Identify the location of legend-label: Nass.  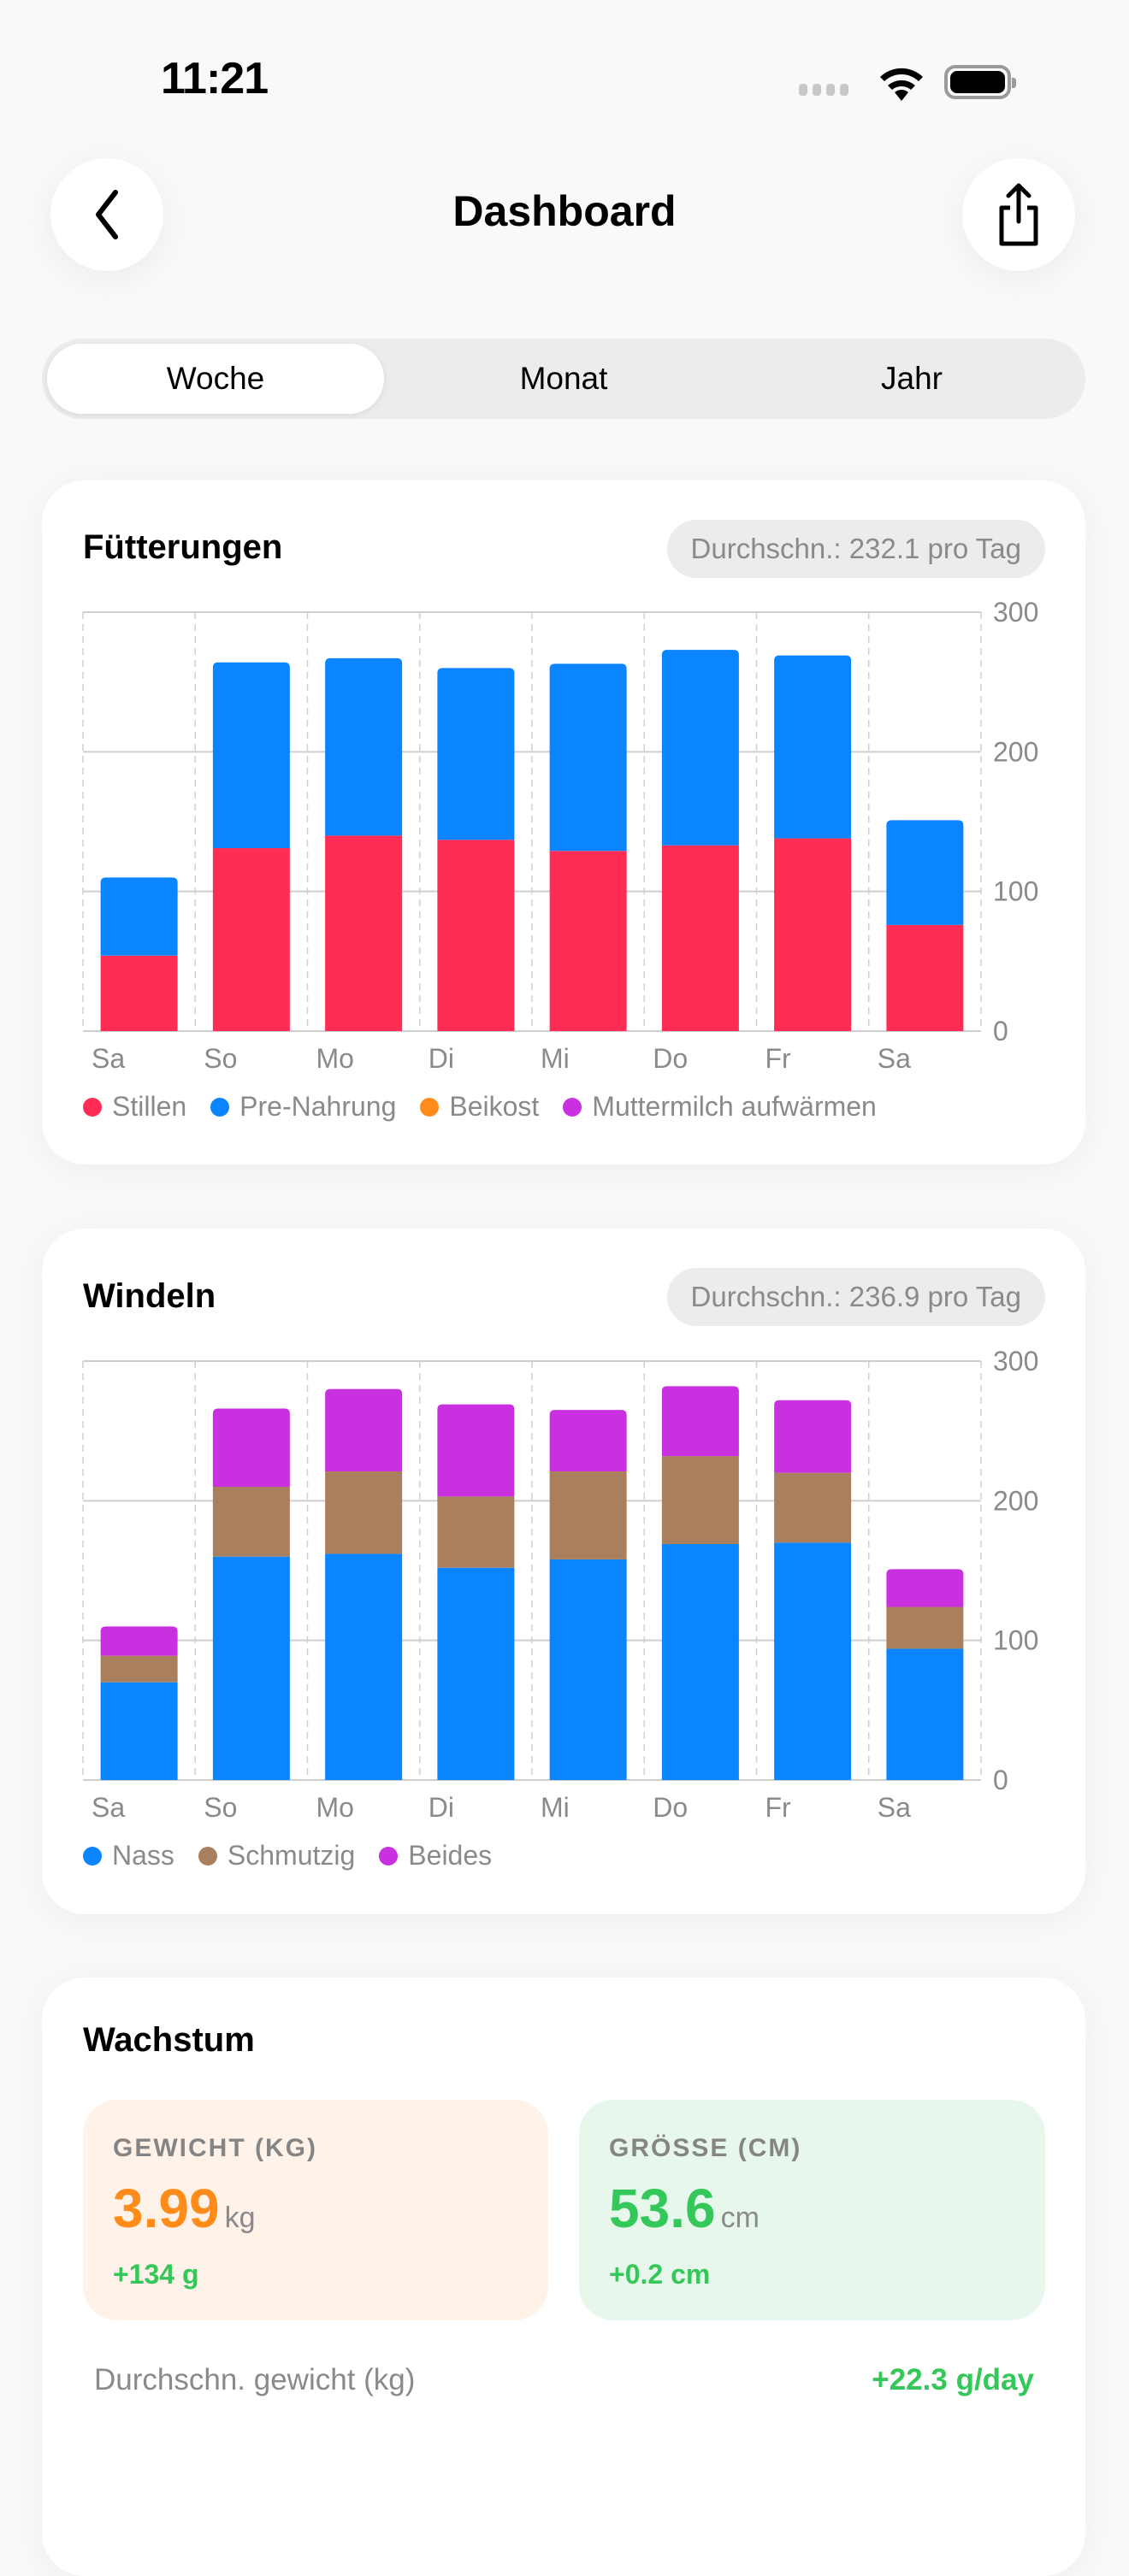
(143, 1855).